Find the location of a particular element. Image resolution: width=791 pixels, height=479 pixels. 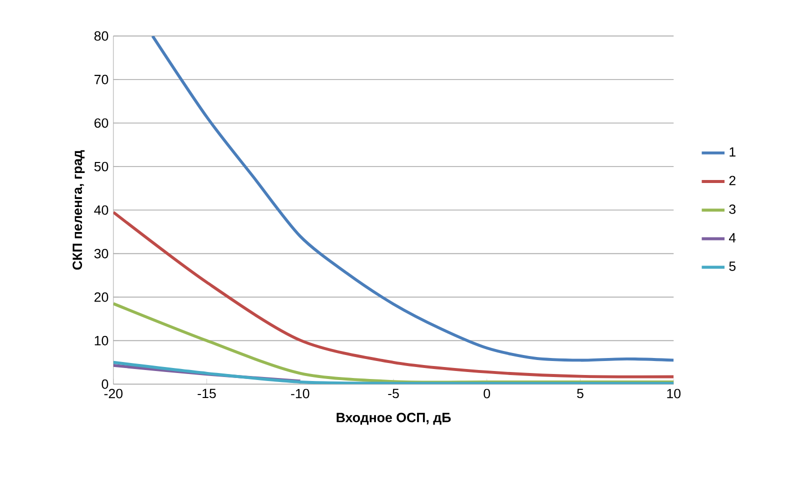

y-tick-label: 0 is located at coordinates (105, 384).